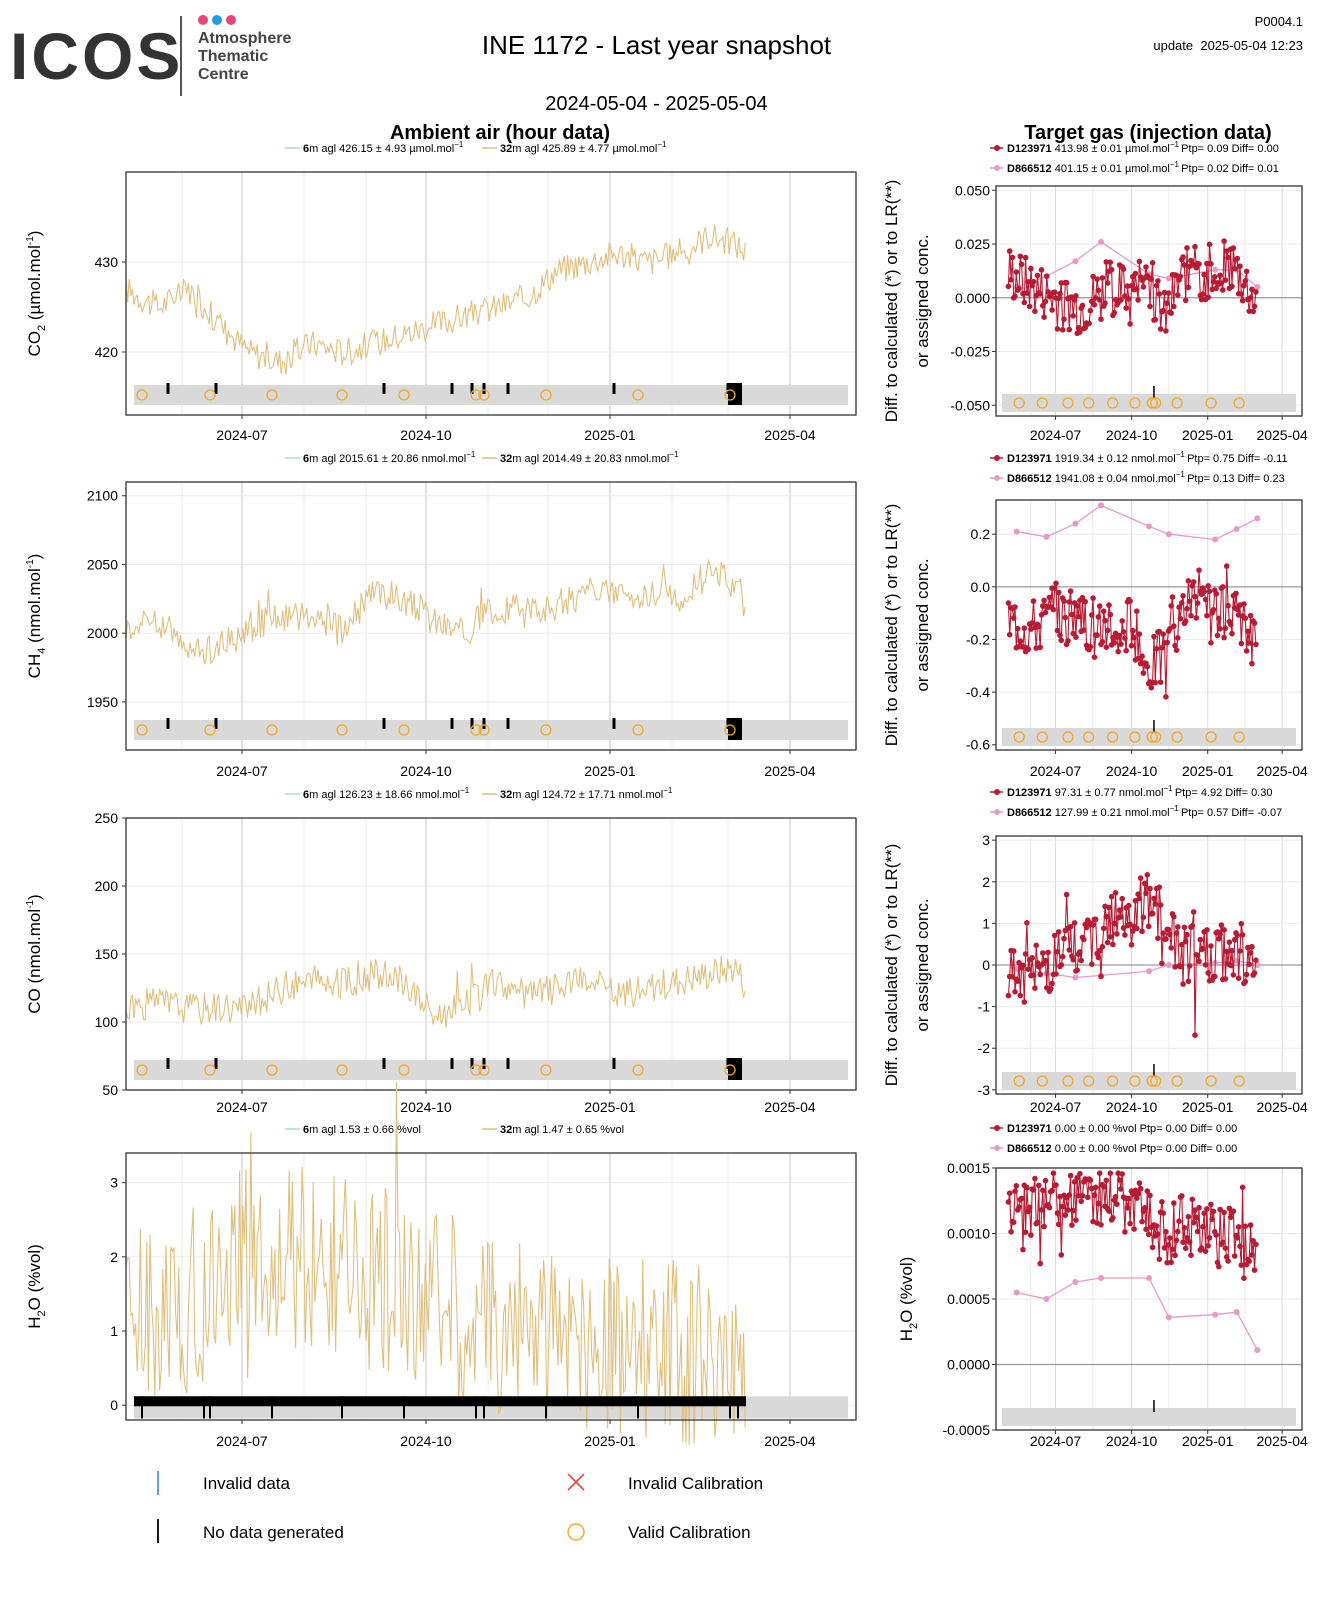 This screenshot has width=1340, height=1600. Describe the element at coordinates (223, 74) in the screenshot. I see `logo-line-3: Centre` at that location.